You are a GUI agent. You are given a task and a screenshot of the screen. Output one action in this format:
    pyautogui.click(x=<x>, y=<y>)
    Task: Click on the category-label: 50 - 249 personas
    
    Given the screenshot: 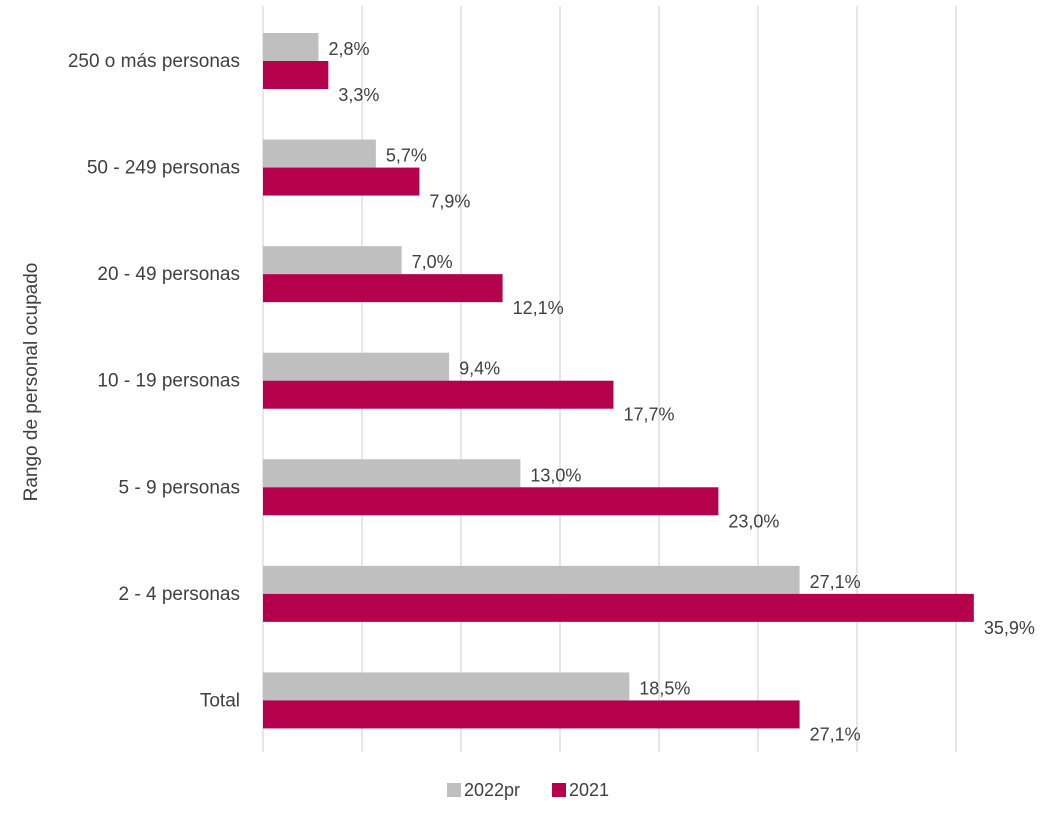 What is the action you would take?
    pyautogui.click(x=163, y=168)
    